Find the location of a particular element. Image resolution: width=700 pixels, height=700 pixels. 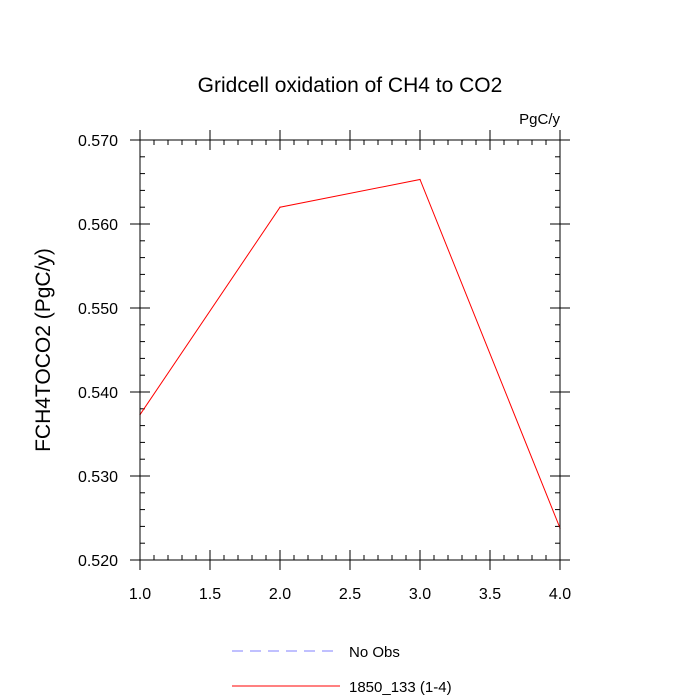

chart-title: Gridcell oxidation of CH4 to CO2 is located at coordinates (350, 85).